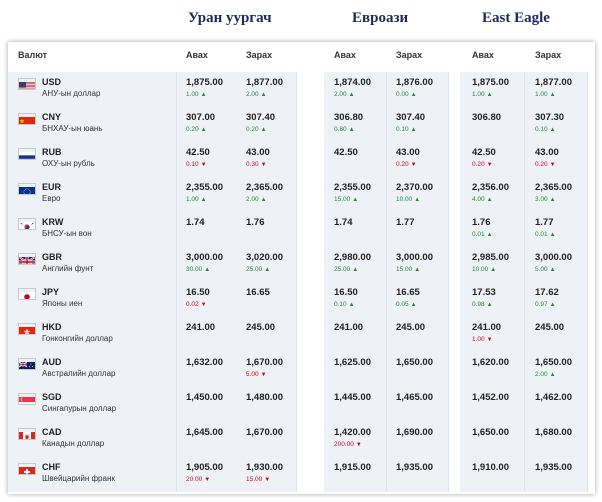 This screenshot has height=502, width=602. I want to click on currency-code: JPY, so click(51, 292).